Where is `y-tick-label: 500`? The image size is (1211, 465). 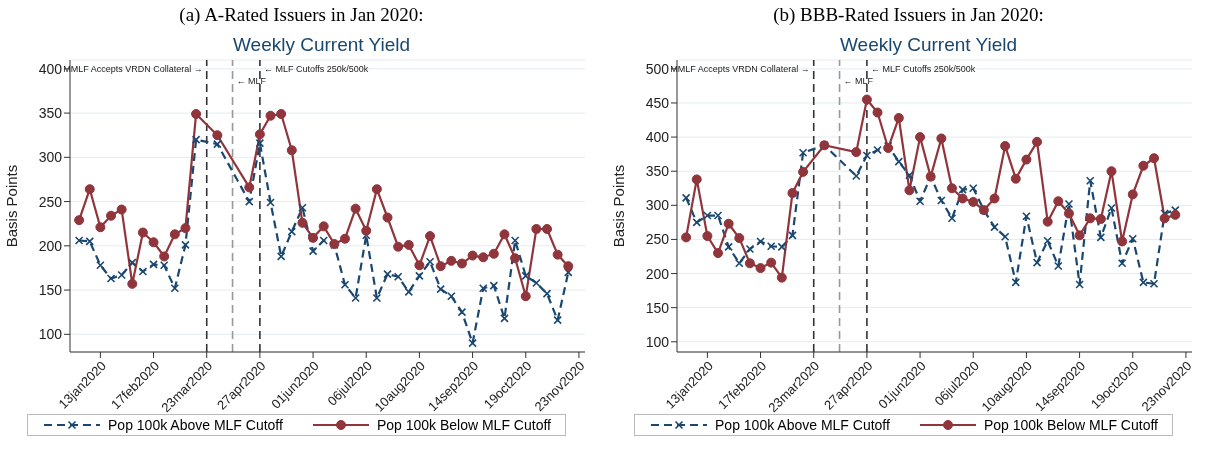
y-tick-label: 500 is located at coordinates (657, 68).